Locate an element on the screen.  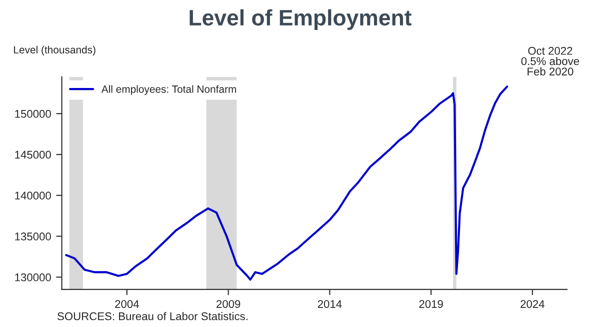
y-tick-label: 150000 is located at coordinates (33, 114).